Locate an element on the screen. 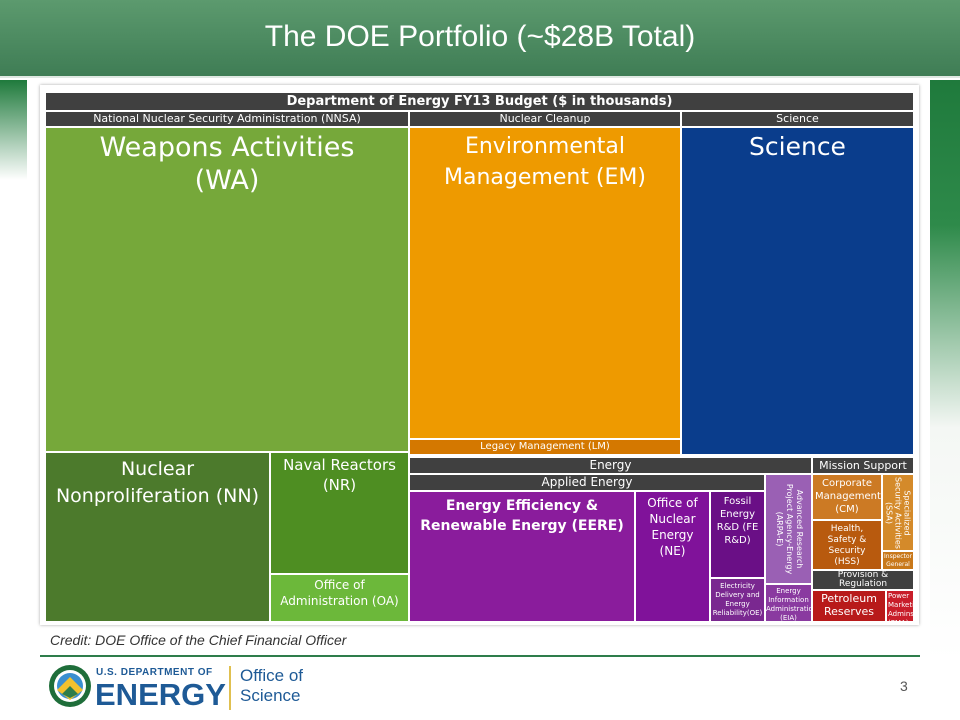  cell-label-fe: Fossil Energy R&D (FE R&D) is located at coordinates (737, 521).